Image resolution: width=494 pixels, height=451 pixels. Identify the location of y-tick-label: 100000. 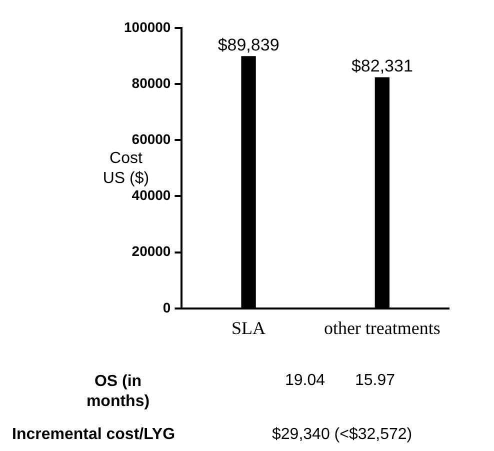
(147, 26).